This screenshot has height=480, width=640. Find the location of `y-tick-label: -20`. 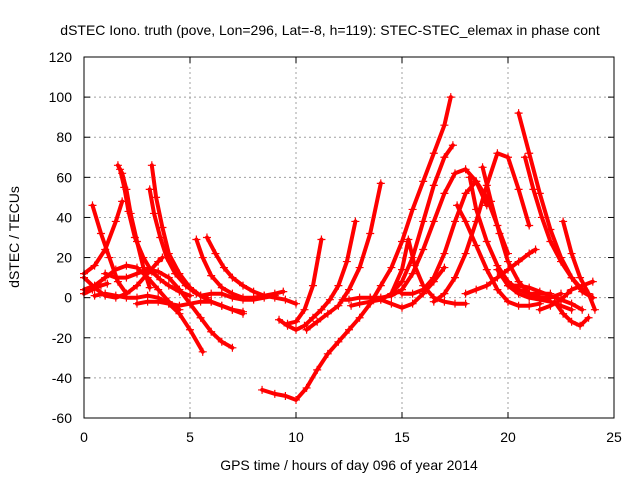

y-tick-label: -20 is located at coordinates (62, 338).